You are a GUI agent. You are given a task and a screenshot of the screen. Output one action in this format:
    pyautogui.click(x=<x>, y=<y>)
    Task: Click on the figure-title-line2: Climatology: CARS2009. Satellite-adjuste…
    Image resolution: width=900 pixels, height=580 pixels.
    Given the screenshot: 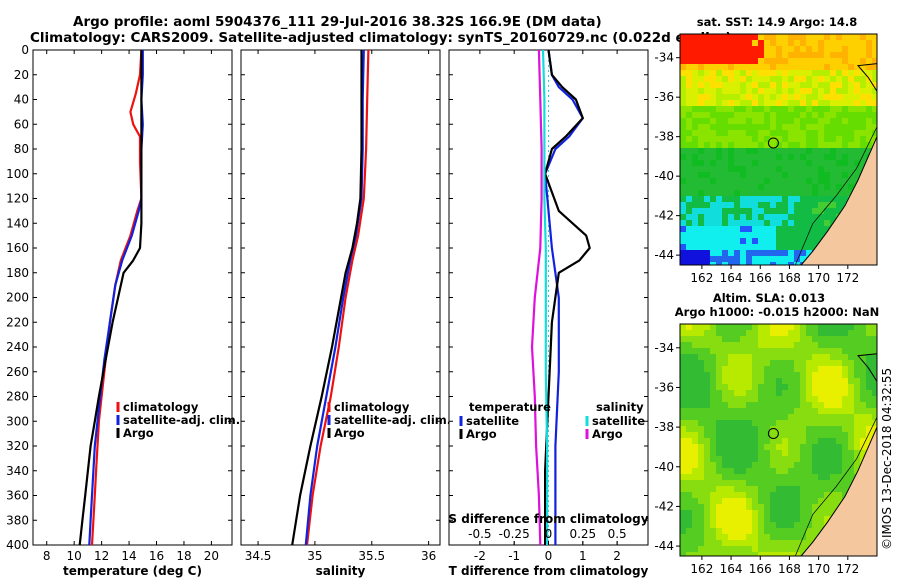 What is the action you would take?
    pyautogui.click(x=381, y=38)
    